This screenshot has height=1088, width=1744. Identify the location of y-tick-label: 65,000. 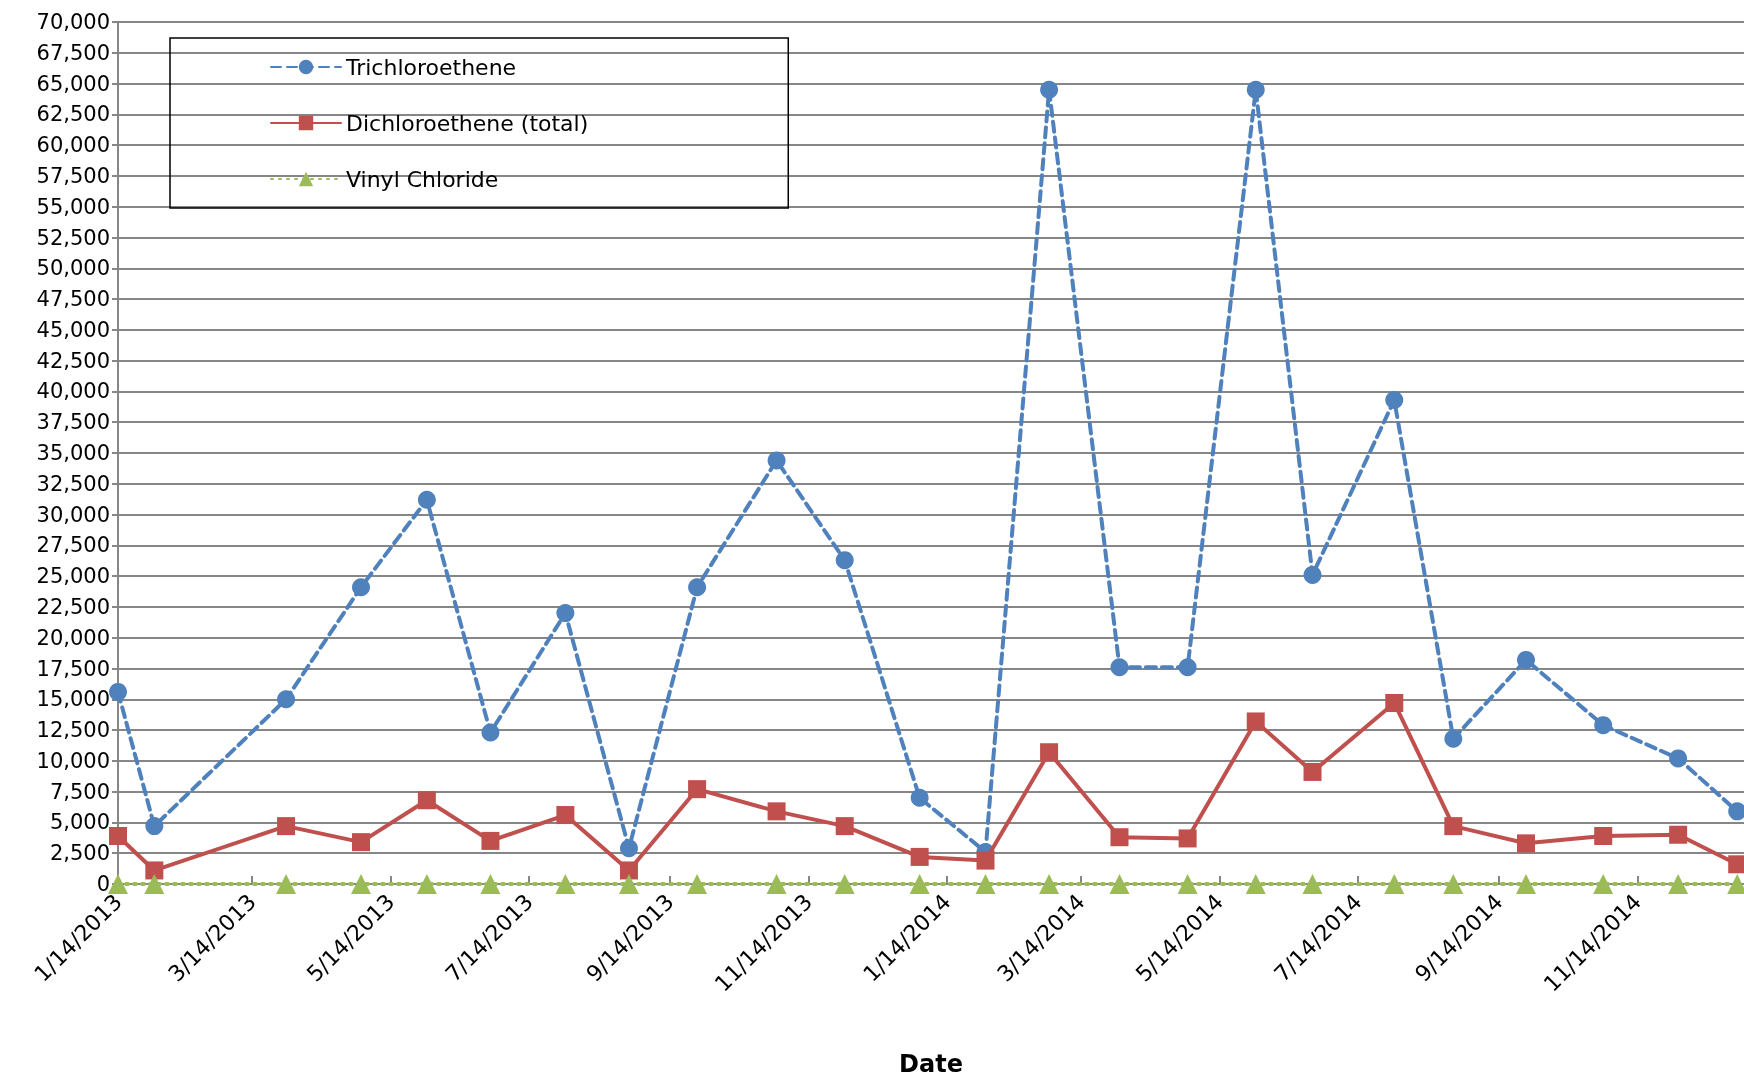
(73, 83).